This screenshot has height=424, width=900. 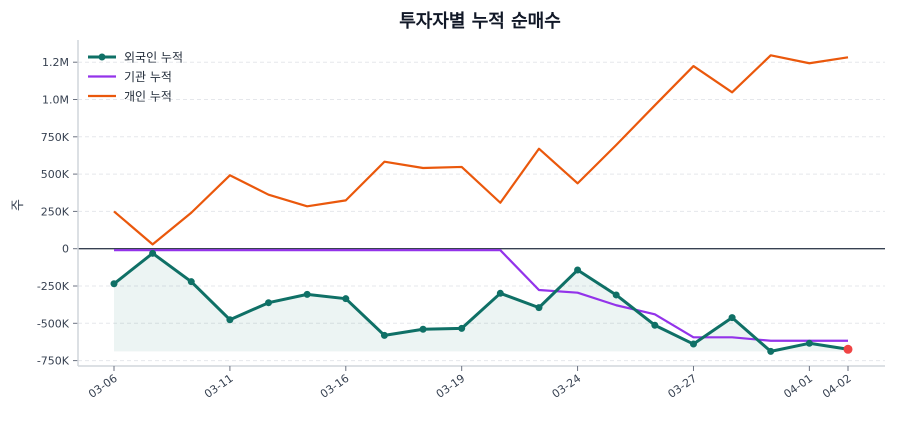 What do you see at coordinates (53, 361) in the screenshot?
I see `y-tick-label: -750K` at bounding box center [53, 361].